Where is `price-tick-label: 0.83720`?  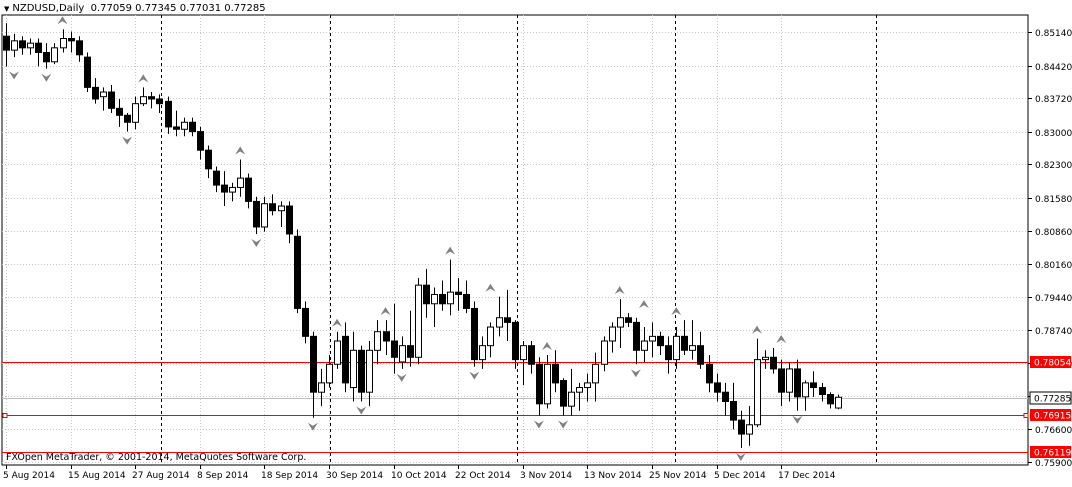 price-tick-label: 0.83720 is located at coordinates (1053, 100).